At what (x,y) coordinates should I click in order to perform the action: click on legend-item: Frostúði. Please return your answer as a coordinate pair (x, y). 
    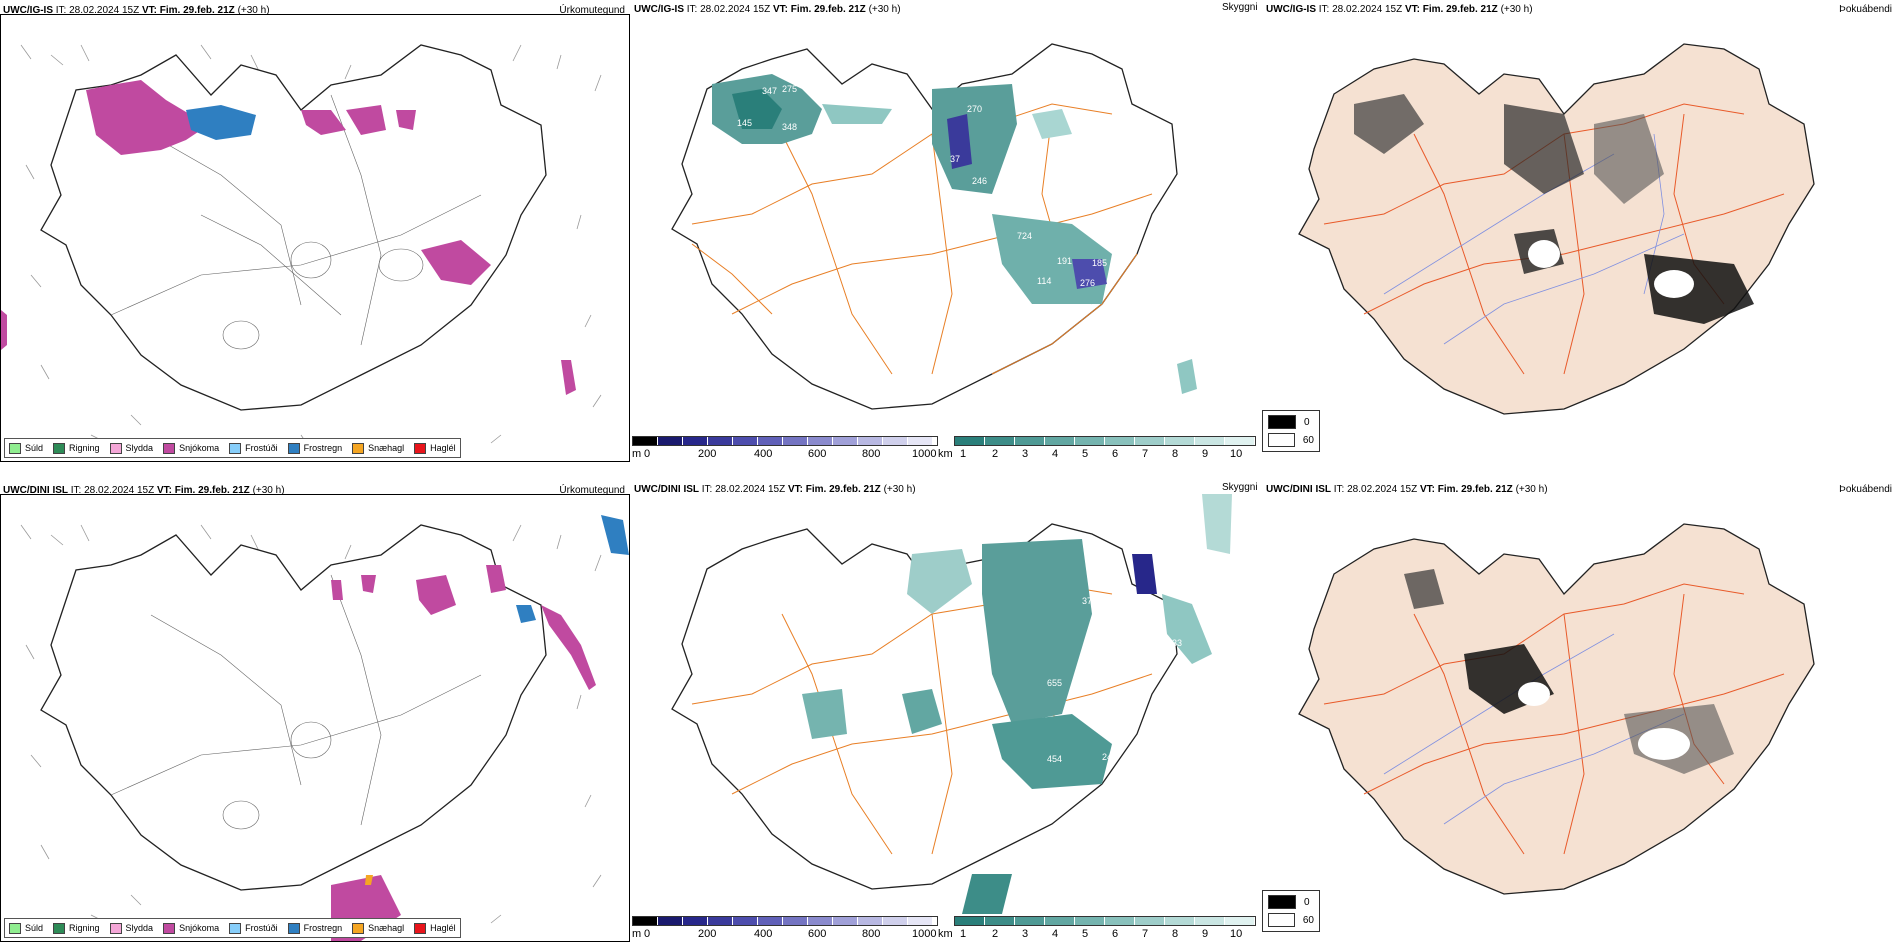
    Looking at the image, I should click on (253, 448).